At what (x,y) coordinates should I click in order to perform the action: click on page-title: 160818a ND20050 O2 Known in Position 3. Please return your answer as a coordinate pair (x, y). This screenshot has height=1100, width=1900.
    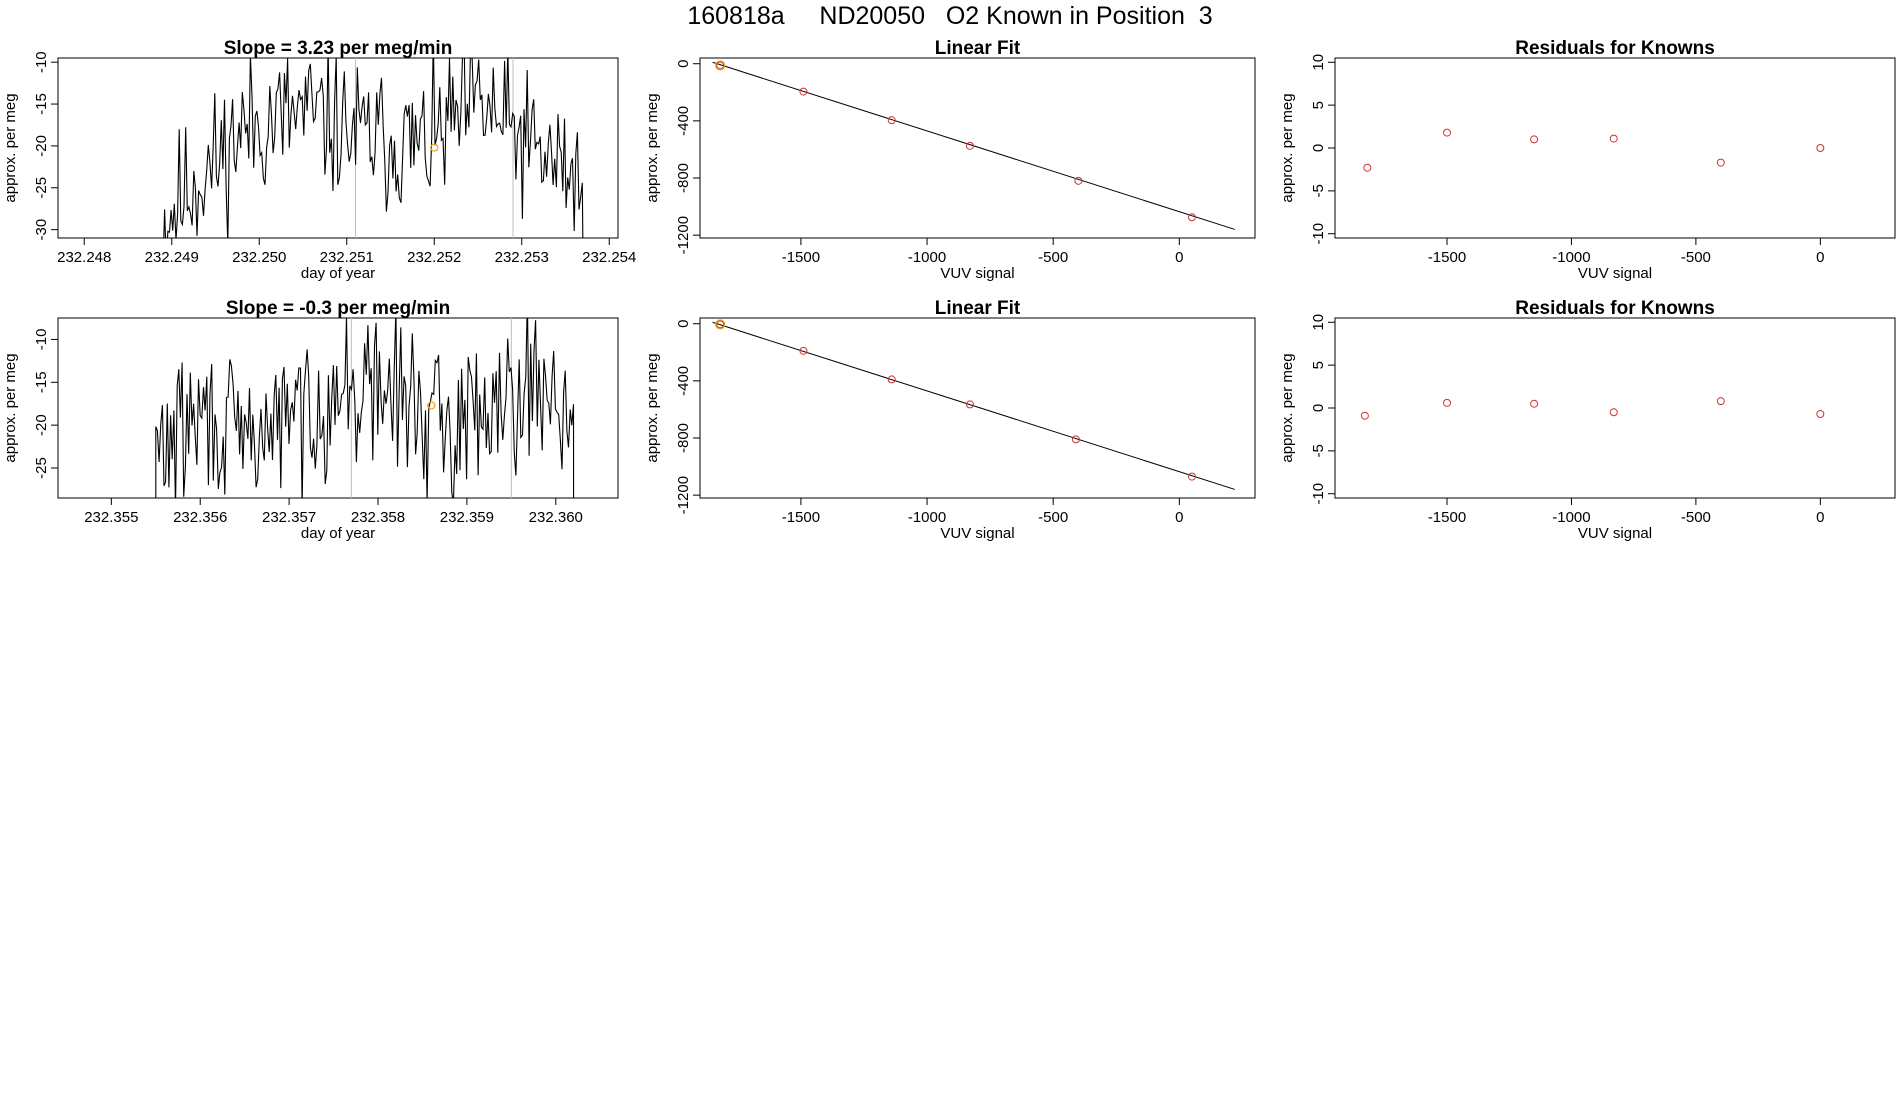
    Looking at the image, I should click on (950, 16).